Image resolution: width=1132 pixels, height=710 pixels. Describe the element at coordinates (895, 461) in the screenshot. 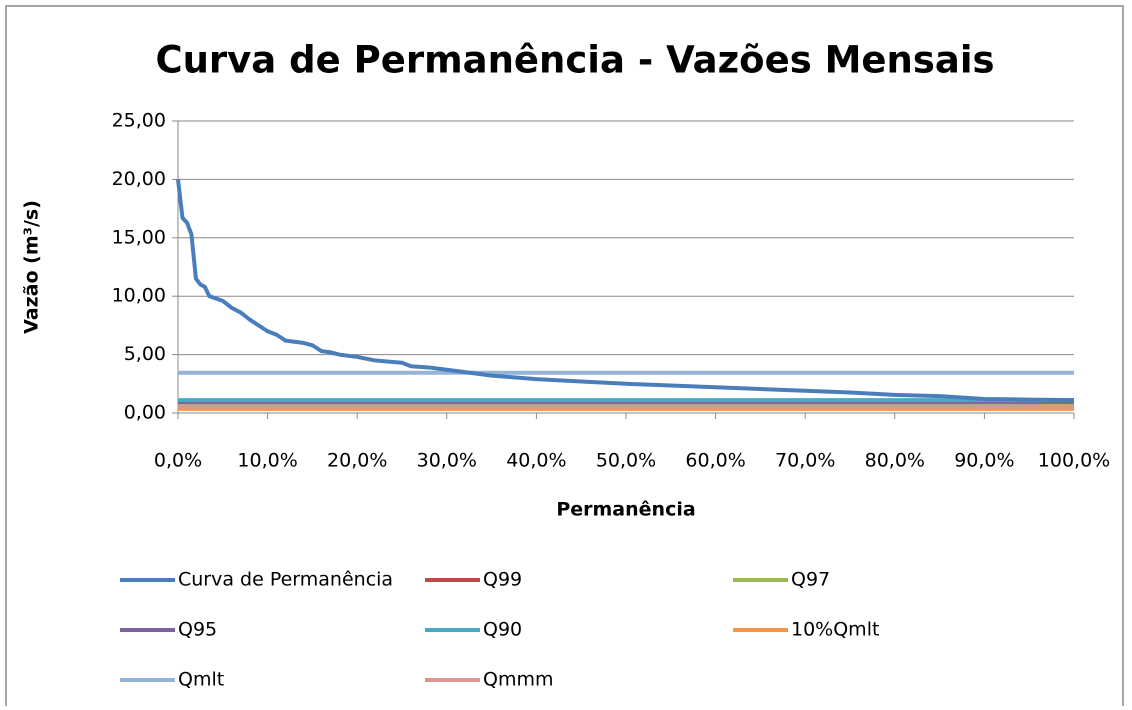

I see `x-tick-label: 80,0%` at that location.